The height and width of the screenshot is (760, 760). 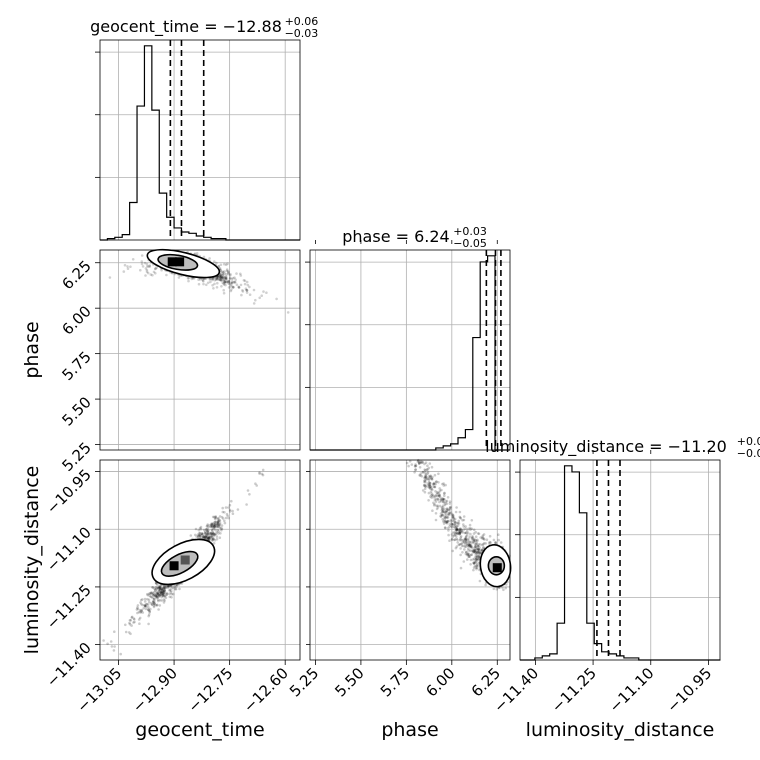 What do you see at coordinates (266, 690) in the screenshot?
I see `xtick-label-geocent_time-3: −12.60` at bounding box center [266, 690].